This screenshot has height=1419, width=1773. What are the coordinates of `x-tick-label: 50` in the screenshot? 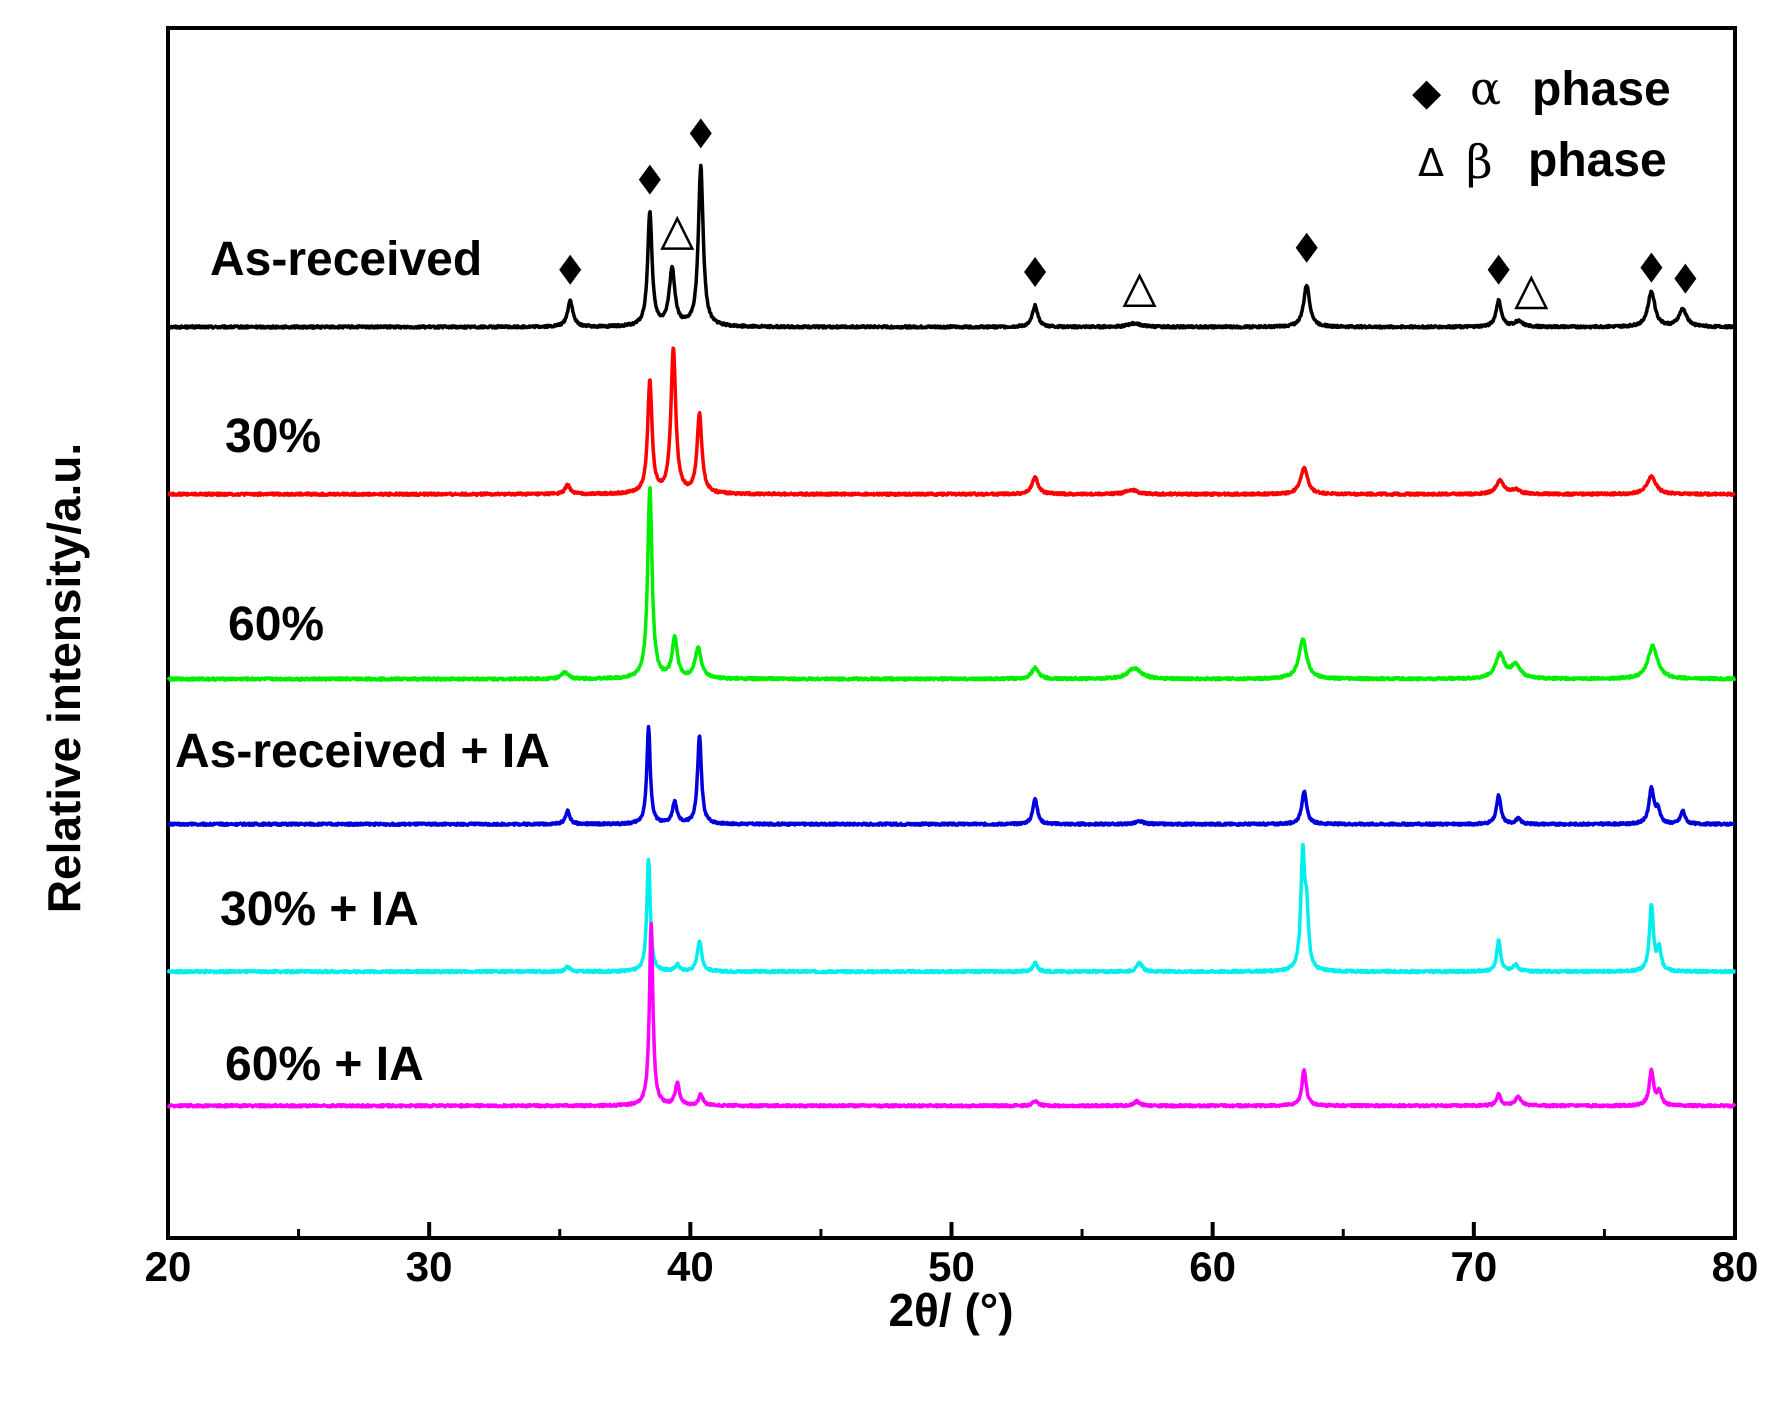 It's located at (951, 1266).